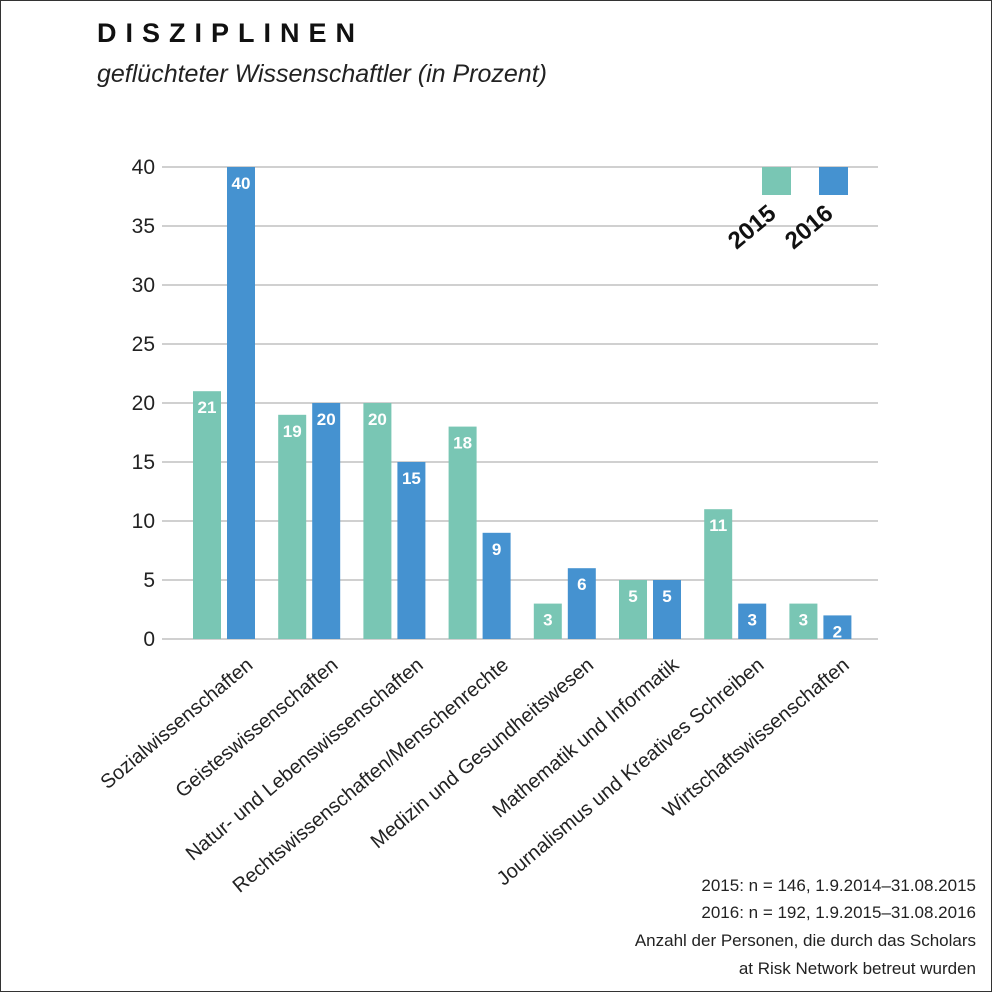 The image size is (992, 992). What do you see at coordinates (241, 183) in the screenshot?
I see `bar-value-label: 40` at bounding box center [241, 183].